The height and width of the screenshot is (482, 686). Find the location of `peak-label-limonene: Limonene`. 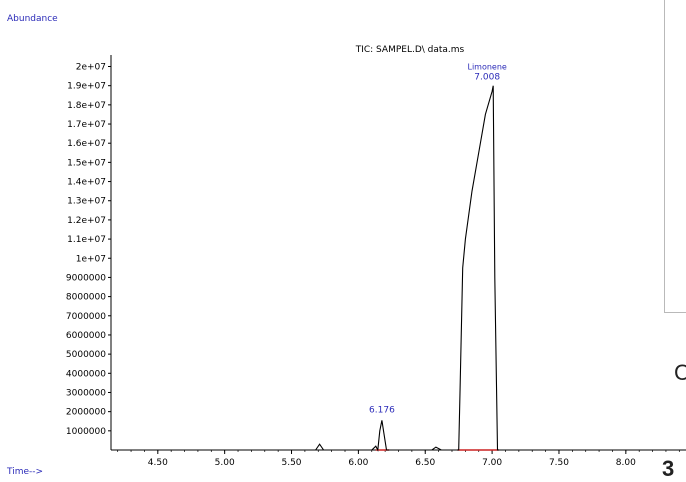

peak-label-limonene: Limonene is located at coordinates (486, 67).